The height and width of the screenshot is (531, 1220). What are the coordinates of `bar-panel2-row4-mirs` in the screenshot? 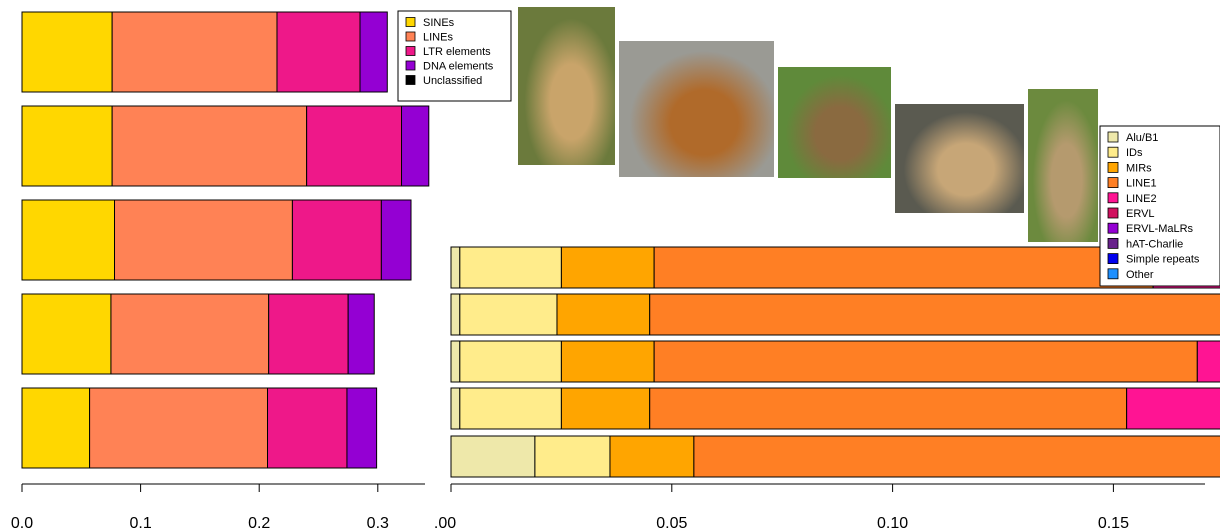 It's located at (605, 408).